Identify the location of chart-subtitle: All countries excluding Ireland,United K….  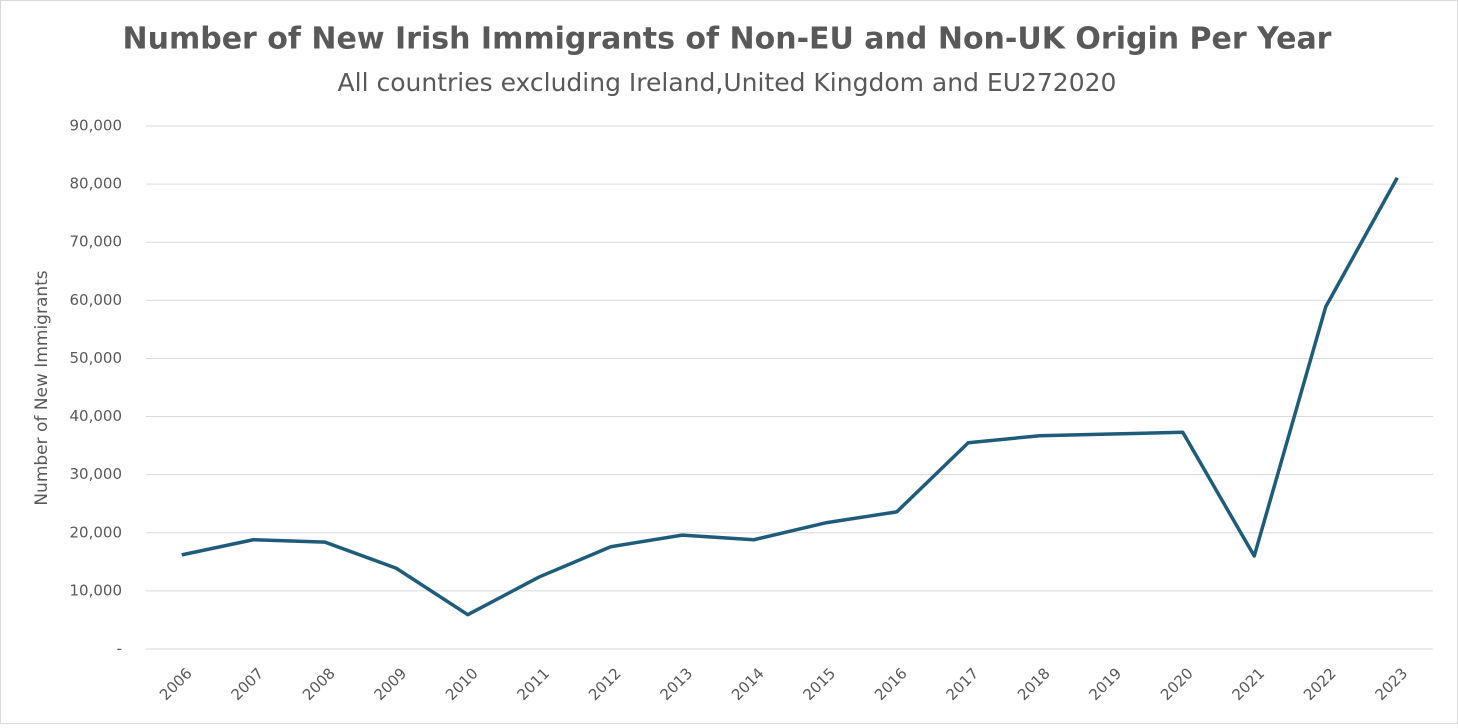
(727, 82).